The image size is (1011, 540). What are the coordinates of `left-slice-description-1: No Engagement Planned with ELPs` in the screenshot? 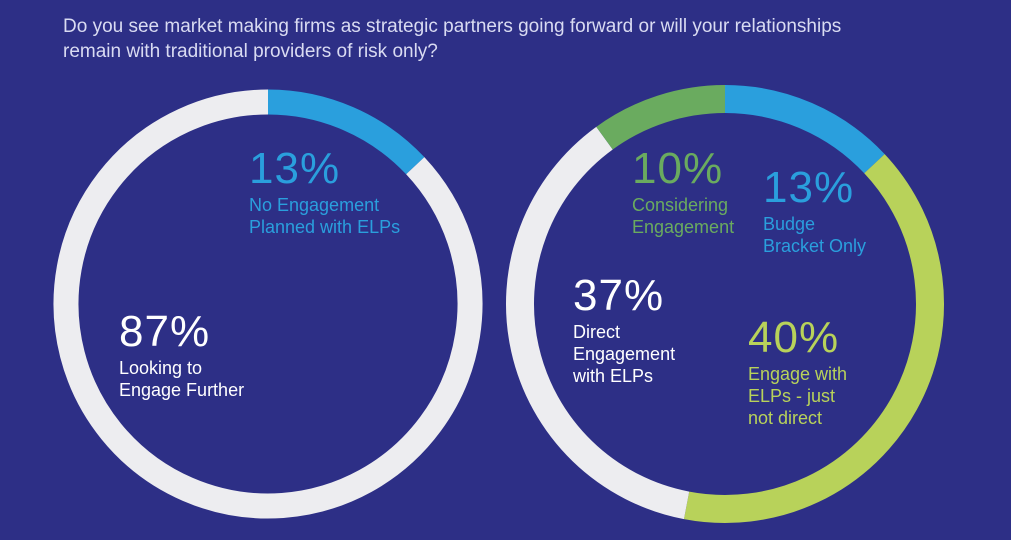 It's located at (325, 216).